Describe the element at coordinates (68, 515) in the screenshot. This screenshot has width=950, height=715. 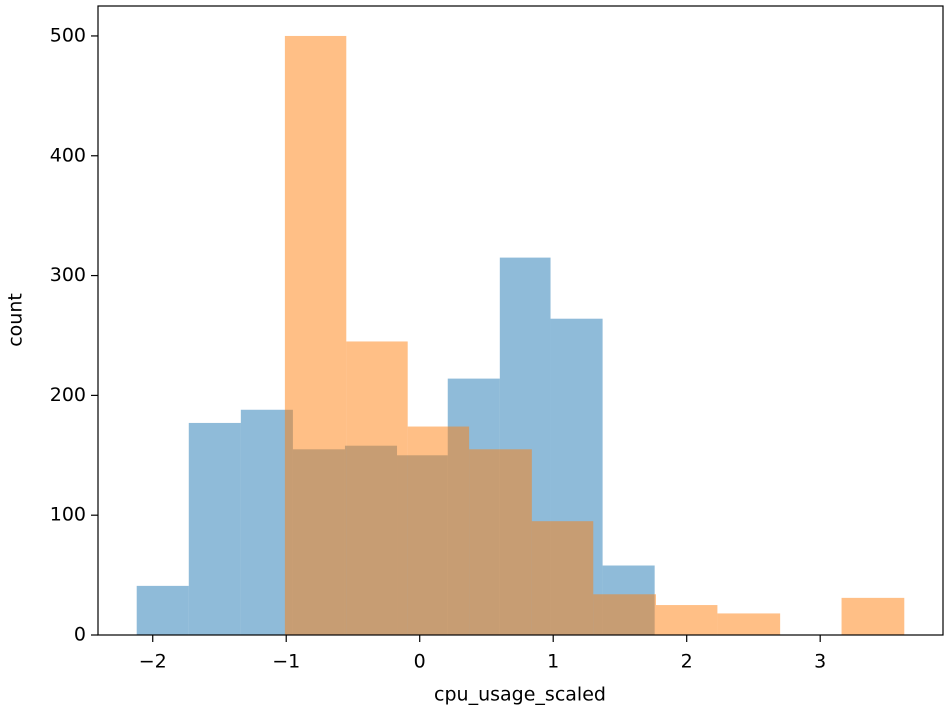
I see `y-tick-label: 100` at that location.